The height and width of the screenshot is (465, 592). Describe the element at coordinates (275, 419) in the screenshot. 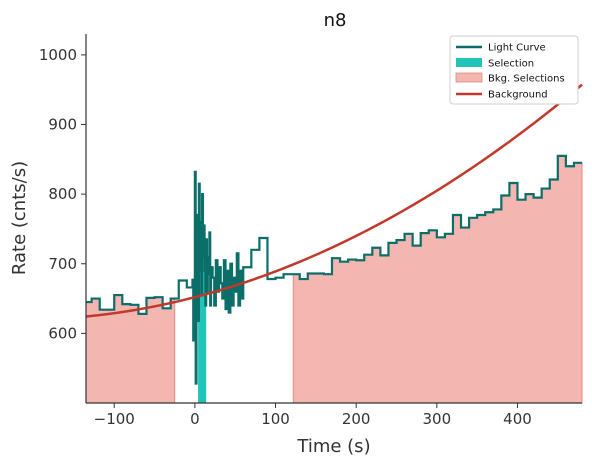

I see `x-tick-label: 100` at that location.